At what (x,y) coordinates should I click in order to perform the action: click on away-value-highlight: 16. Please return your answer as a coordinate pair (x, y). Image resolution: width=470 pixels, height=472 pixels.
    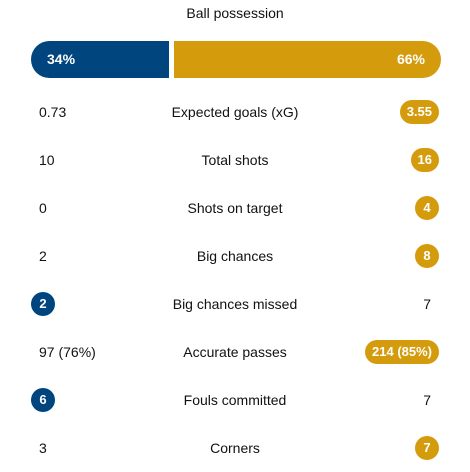
    Looking at the image, I should click on (424, 160).